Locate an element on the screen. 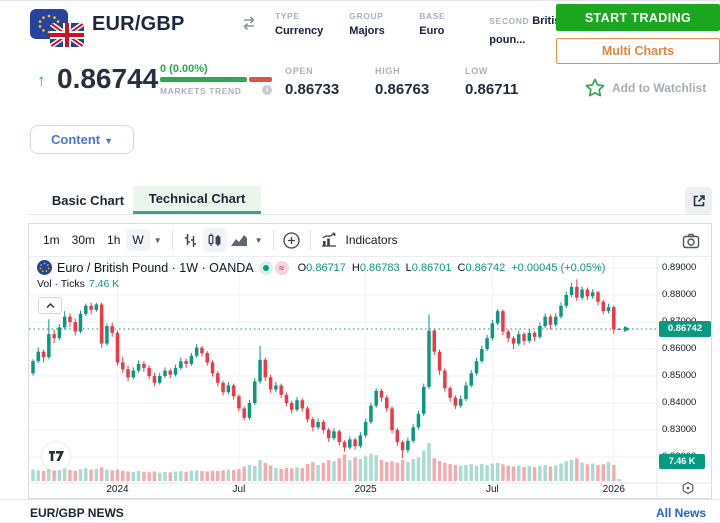 This screenshot has height=523, width=720. indicators-icon is located at coordinates (329, 240).